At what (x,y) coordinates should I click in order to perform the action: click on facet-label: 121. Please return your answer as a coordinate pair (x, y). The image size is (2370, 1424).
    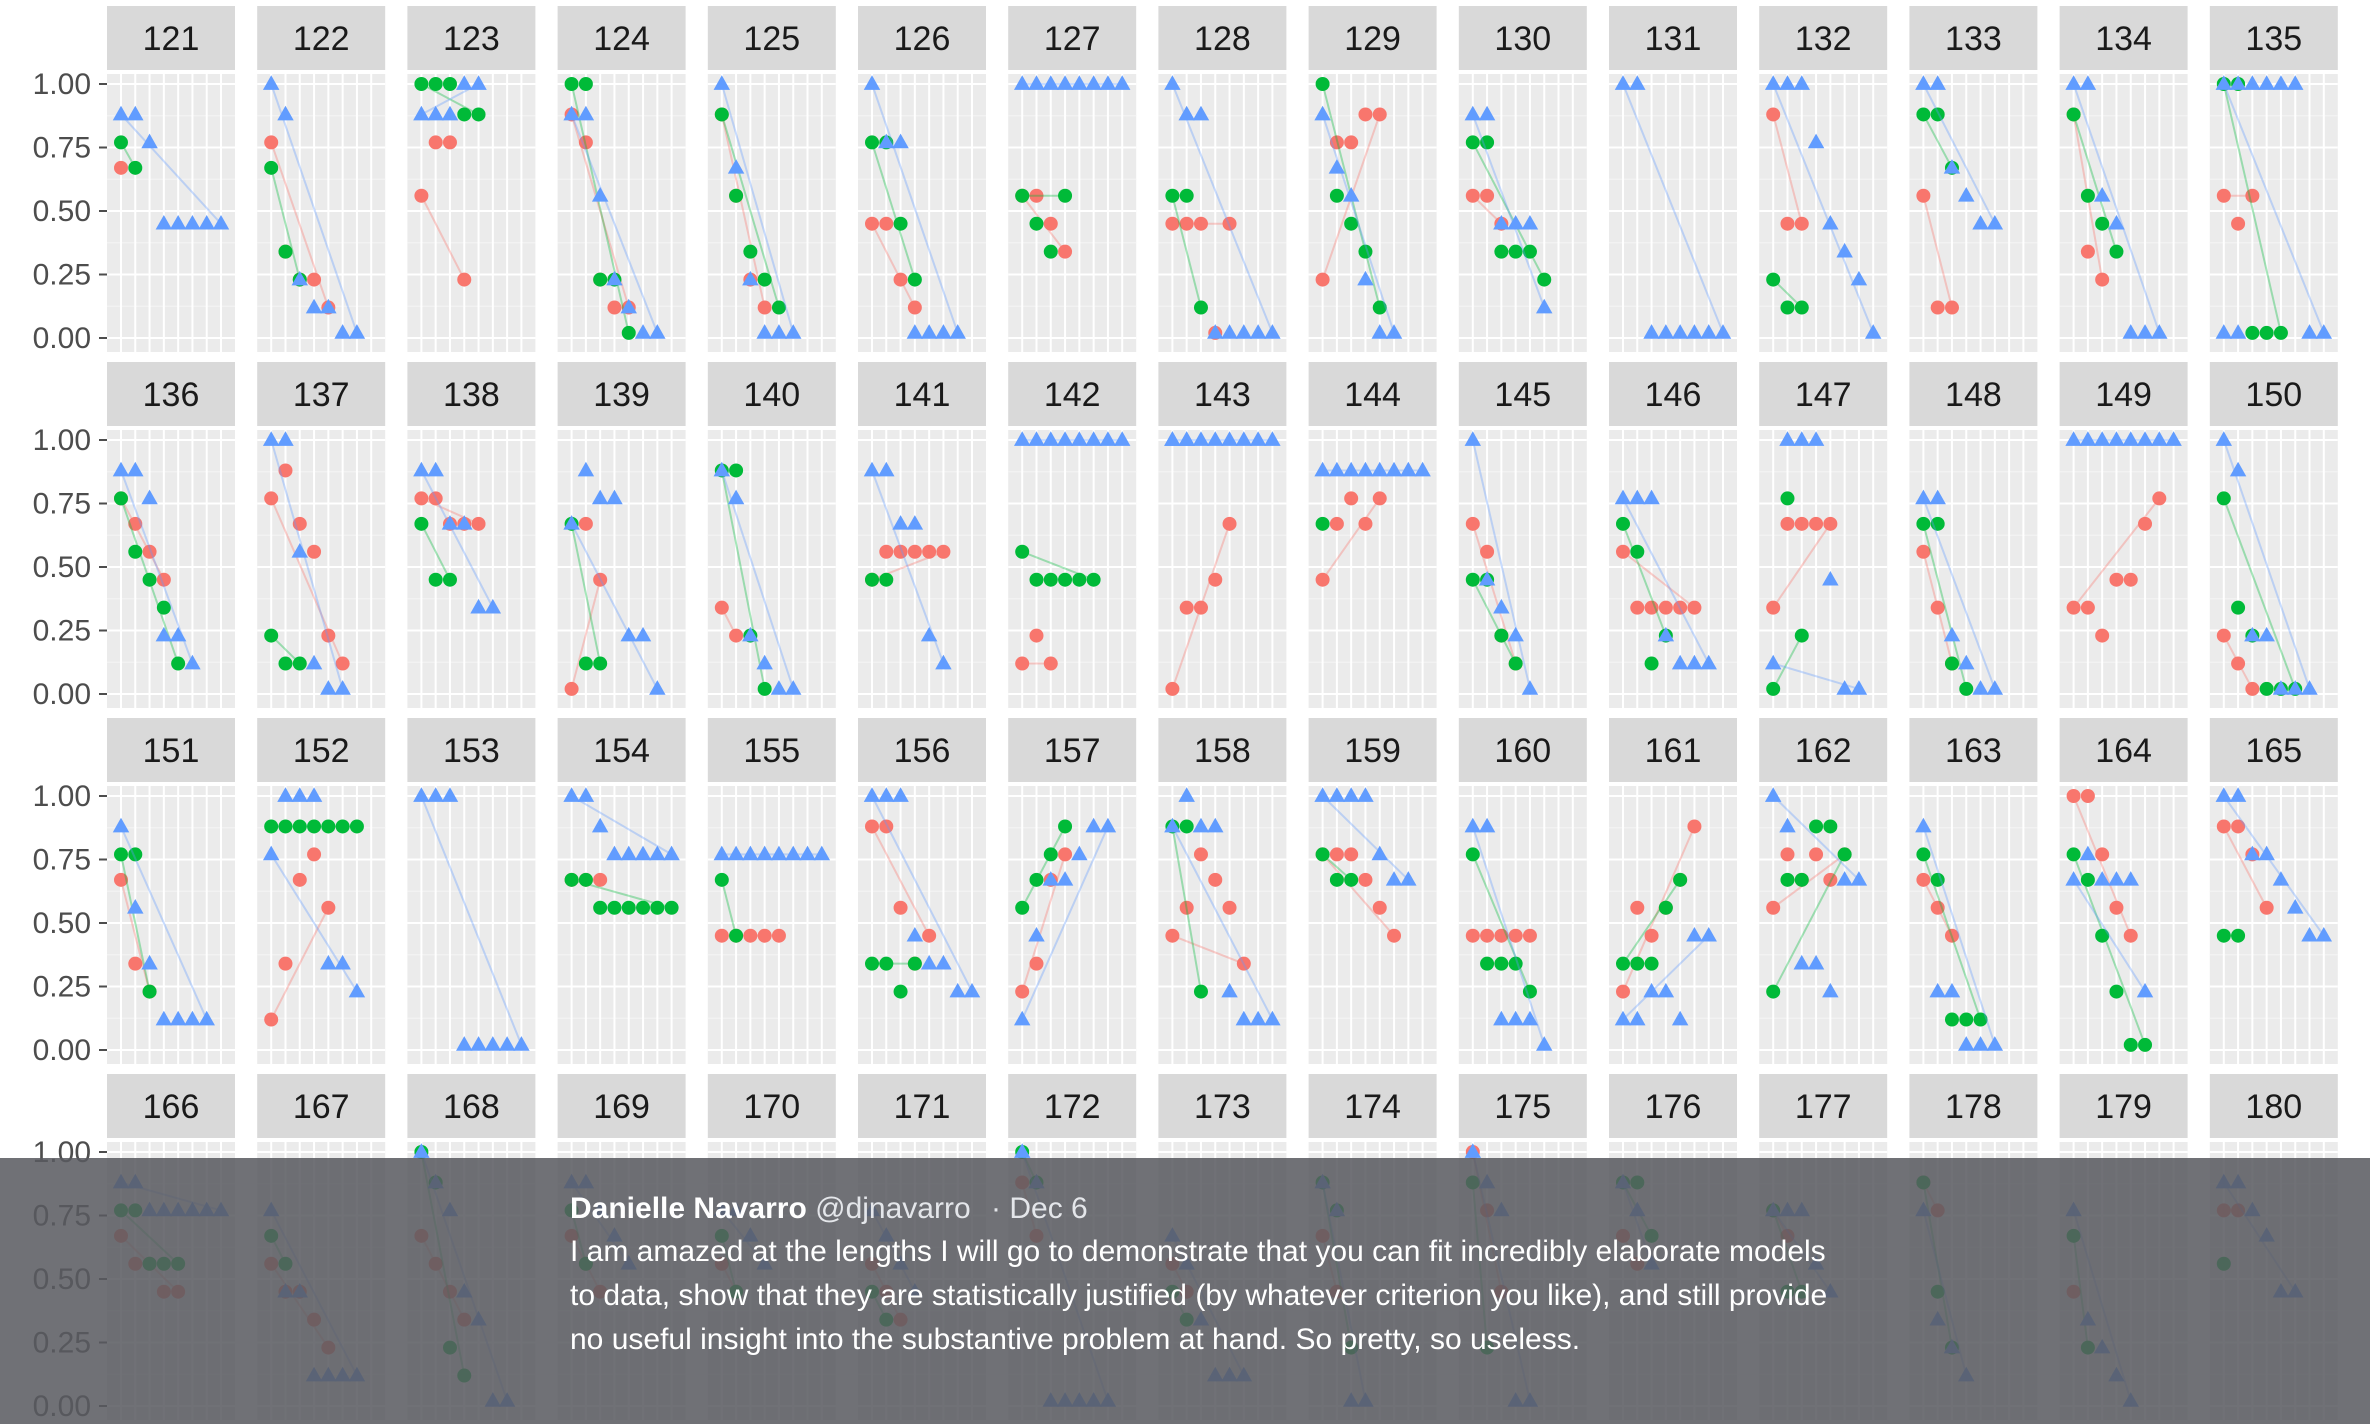
    Looking at the image, I should click on (171, 39).